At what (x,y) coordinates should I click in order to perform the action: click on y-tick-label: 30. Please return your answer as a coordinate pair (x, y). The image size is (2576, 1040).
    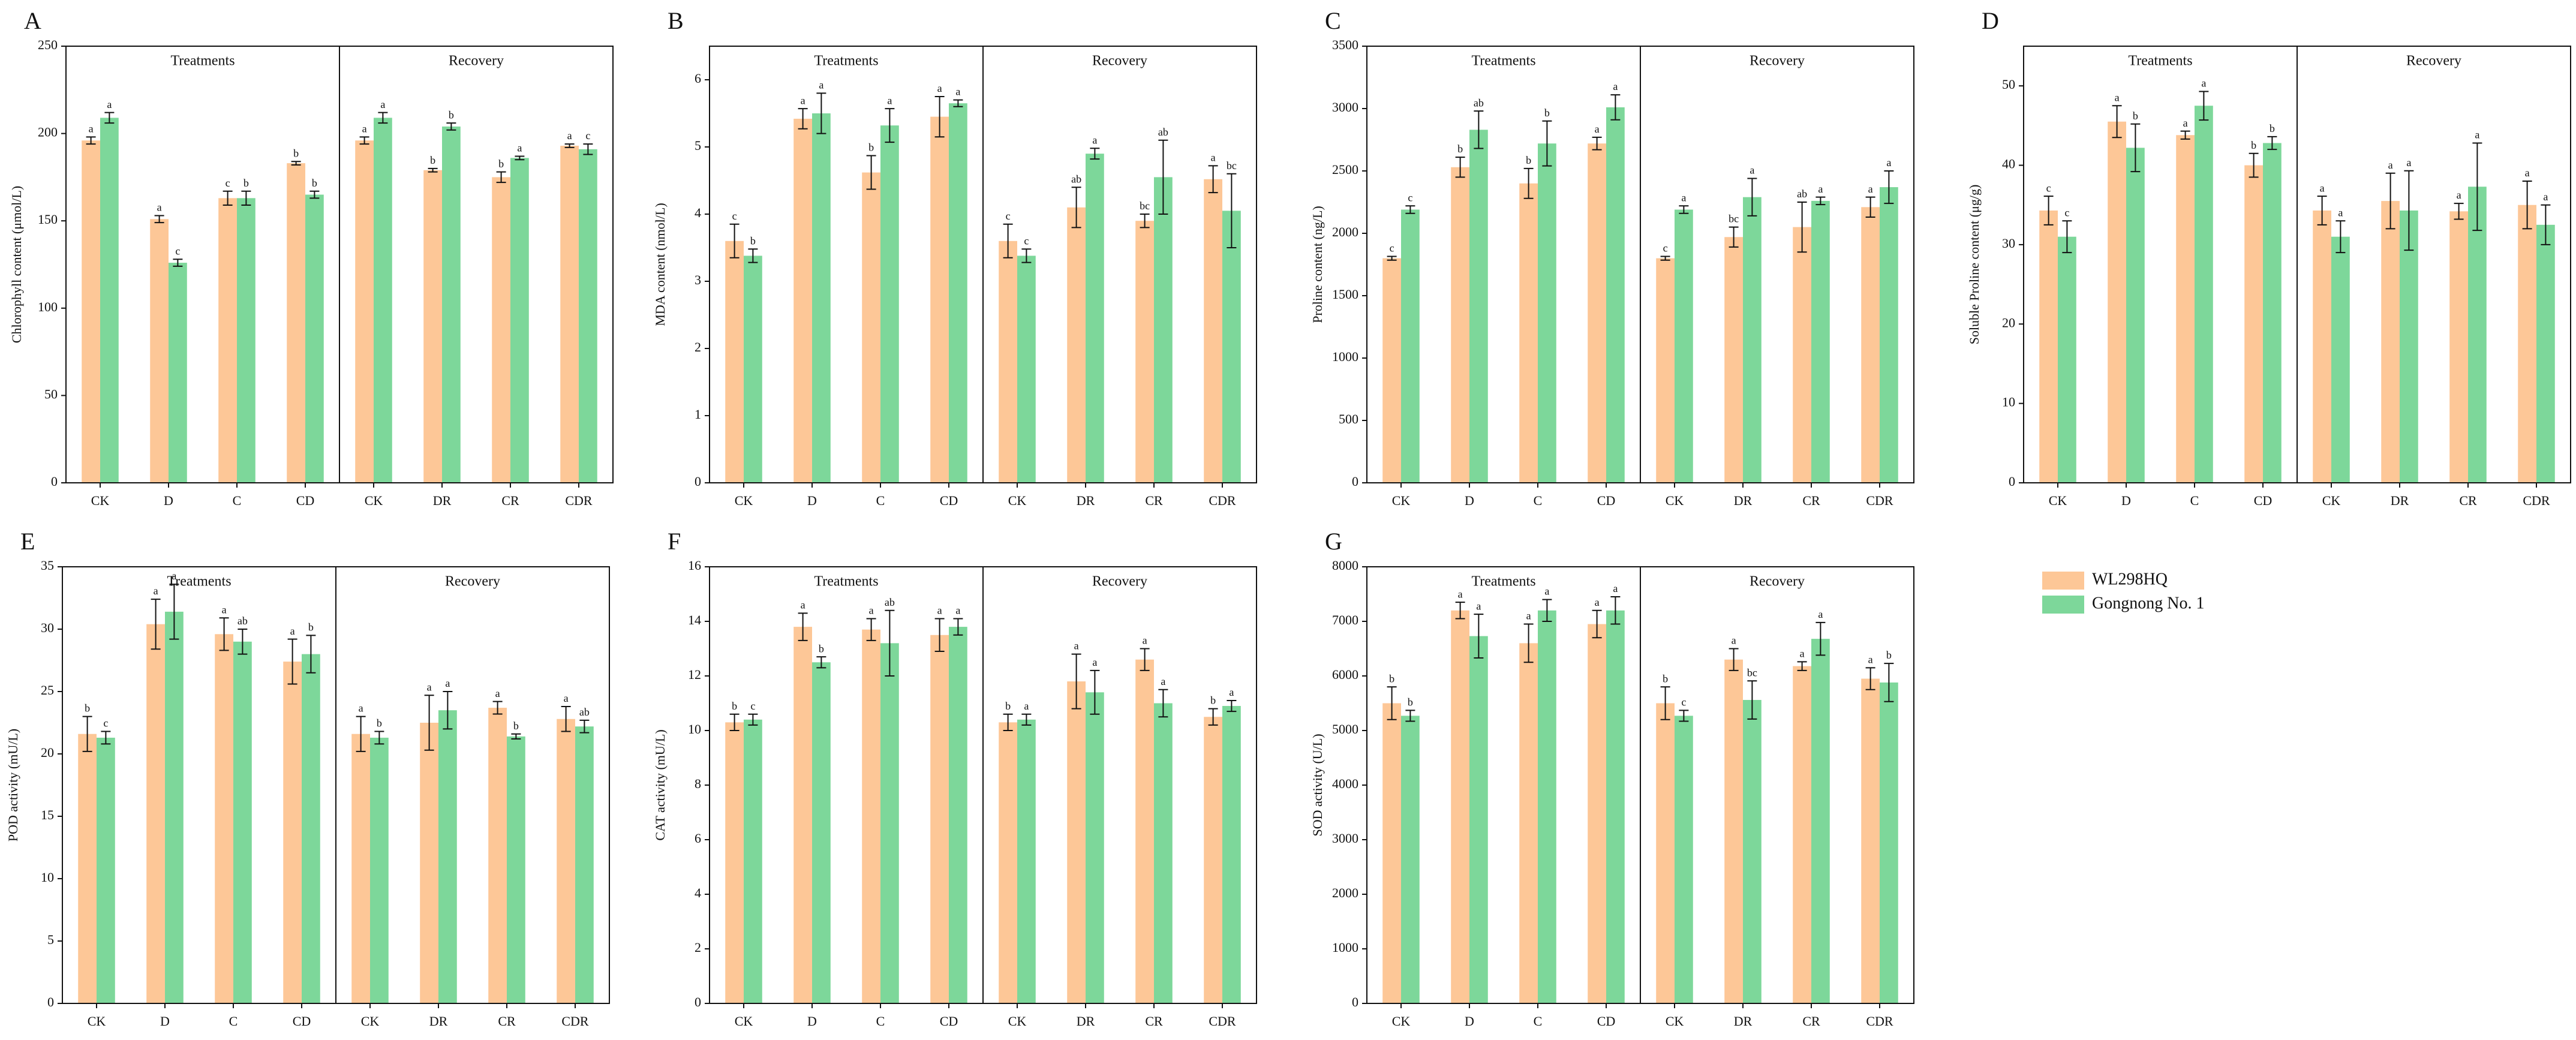
    Looking at the image, I should click on (2009, 244).